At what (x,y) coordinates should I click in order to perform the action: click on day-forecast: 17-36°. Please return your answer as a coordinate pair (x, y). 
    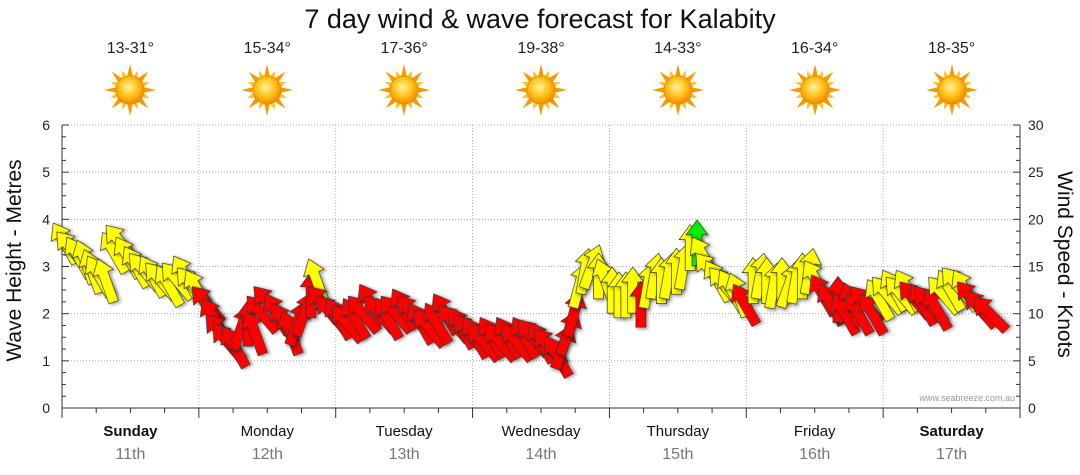
    Looking at the image, I should click on (404, 79).